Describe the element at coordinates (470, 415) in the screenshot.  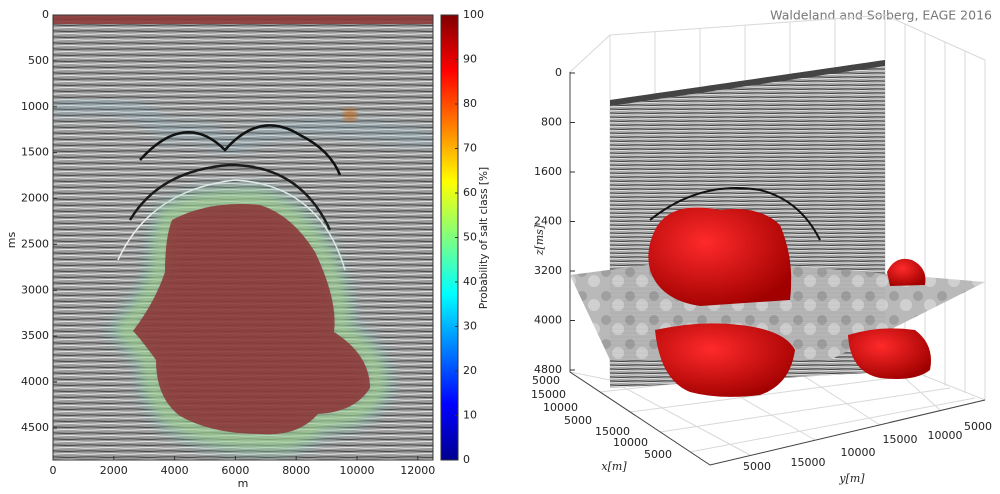
I see `colorbar-tick-label: 10` at that location.